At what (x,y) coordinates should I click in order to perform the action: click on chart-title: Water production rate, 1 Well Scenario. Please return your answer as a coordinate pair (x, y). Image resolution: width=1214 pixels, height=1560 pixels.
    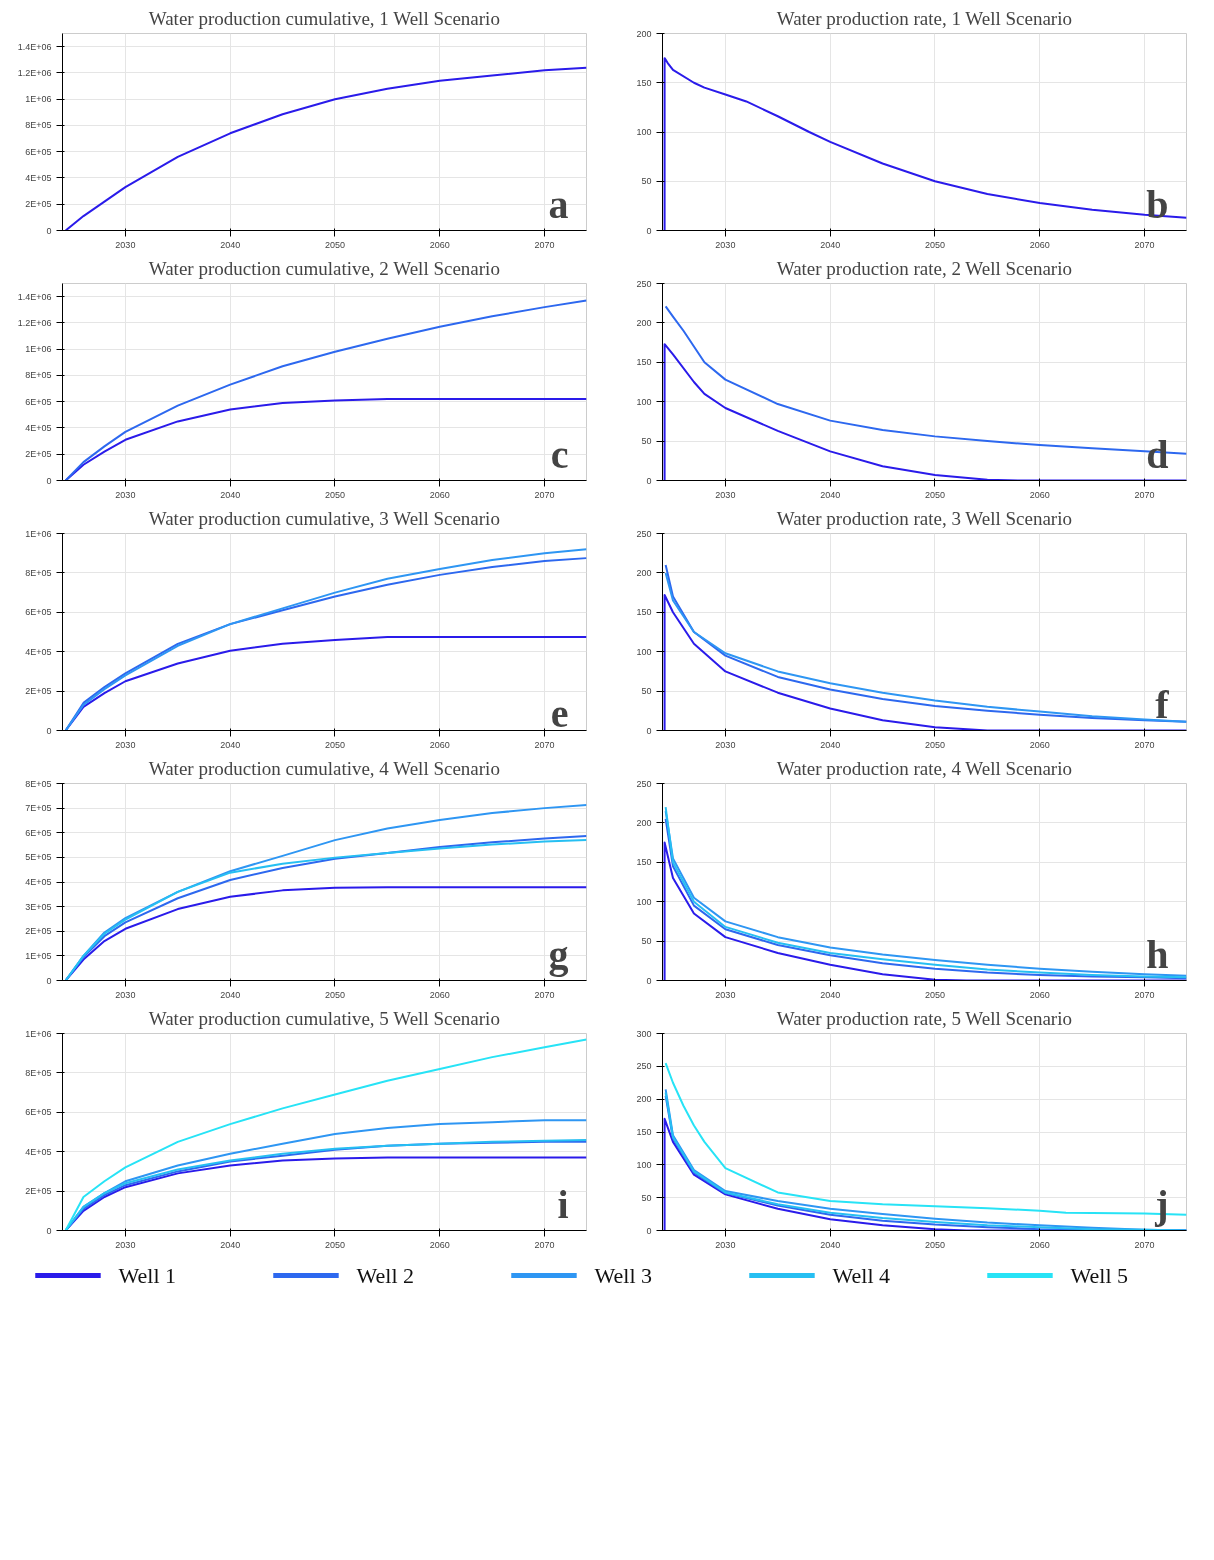
    Looking at the image, I should click on (924, 18).